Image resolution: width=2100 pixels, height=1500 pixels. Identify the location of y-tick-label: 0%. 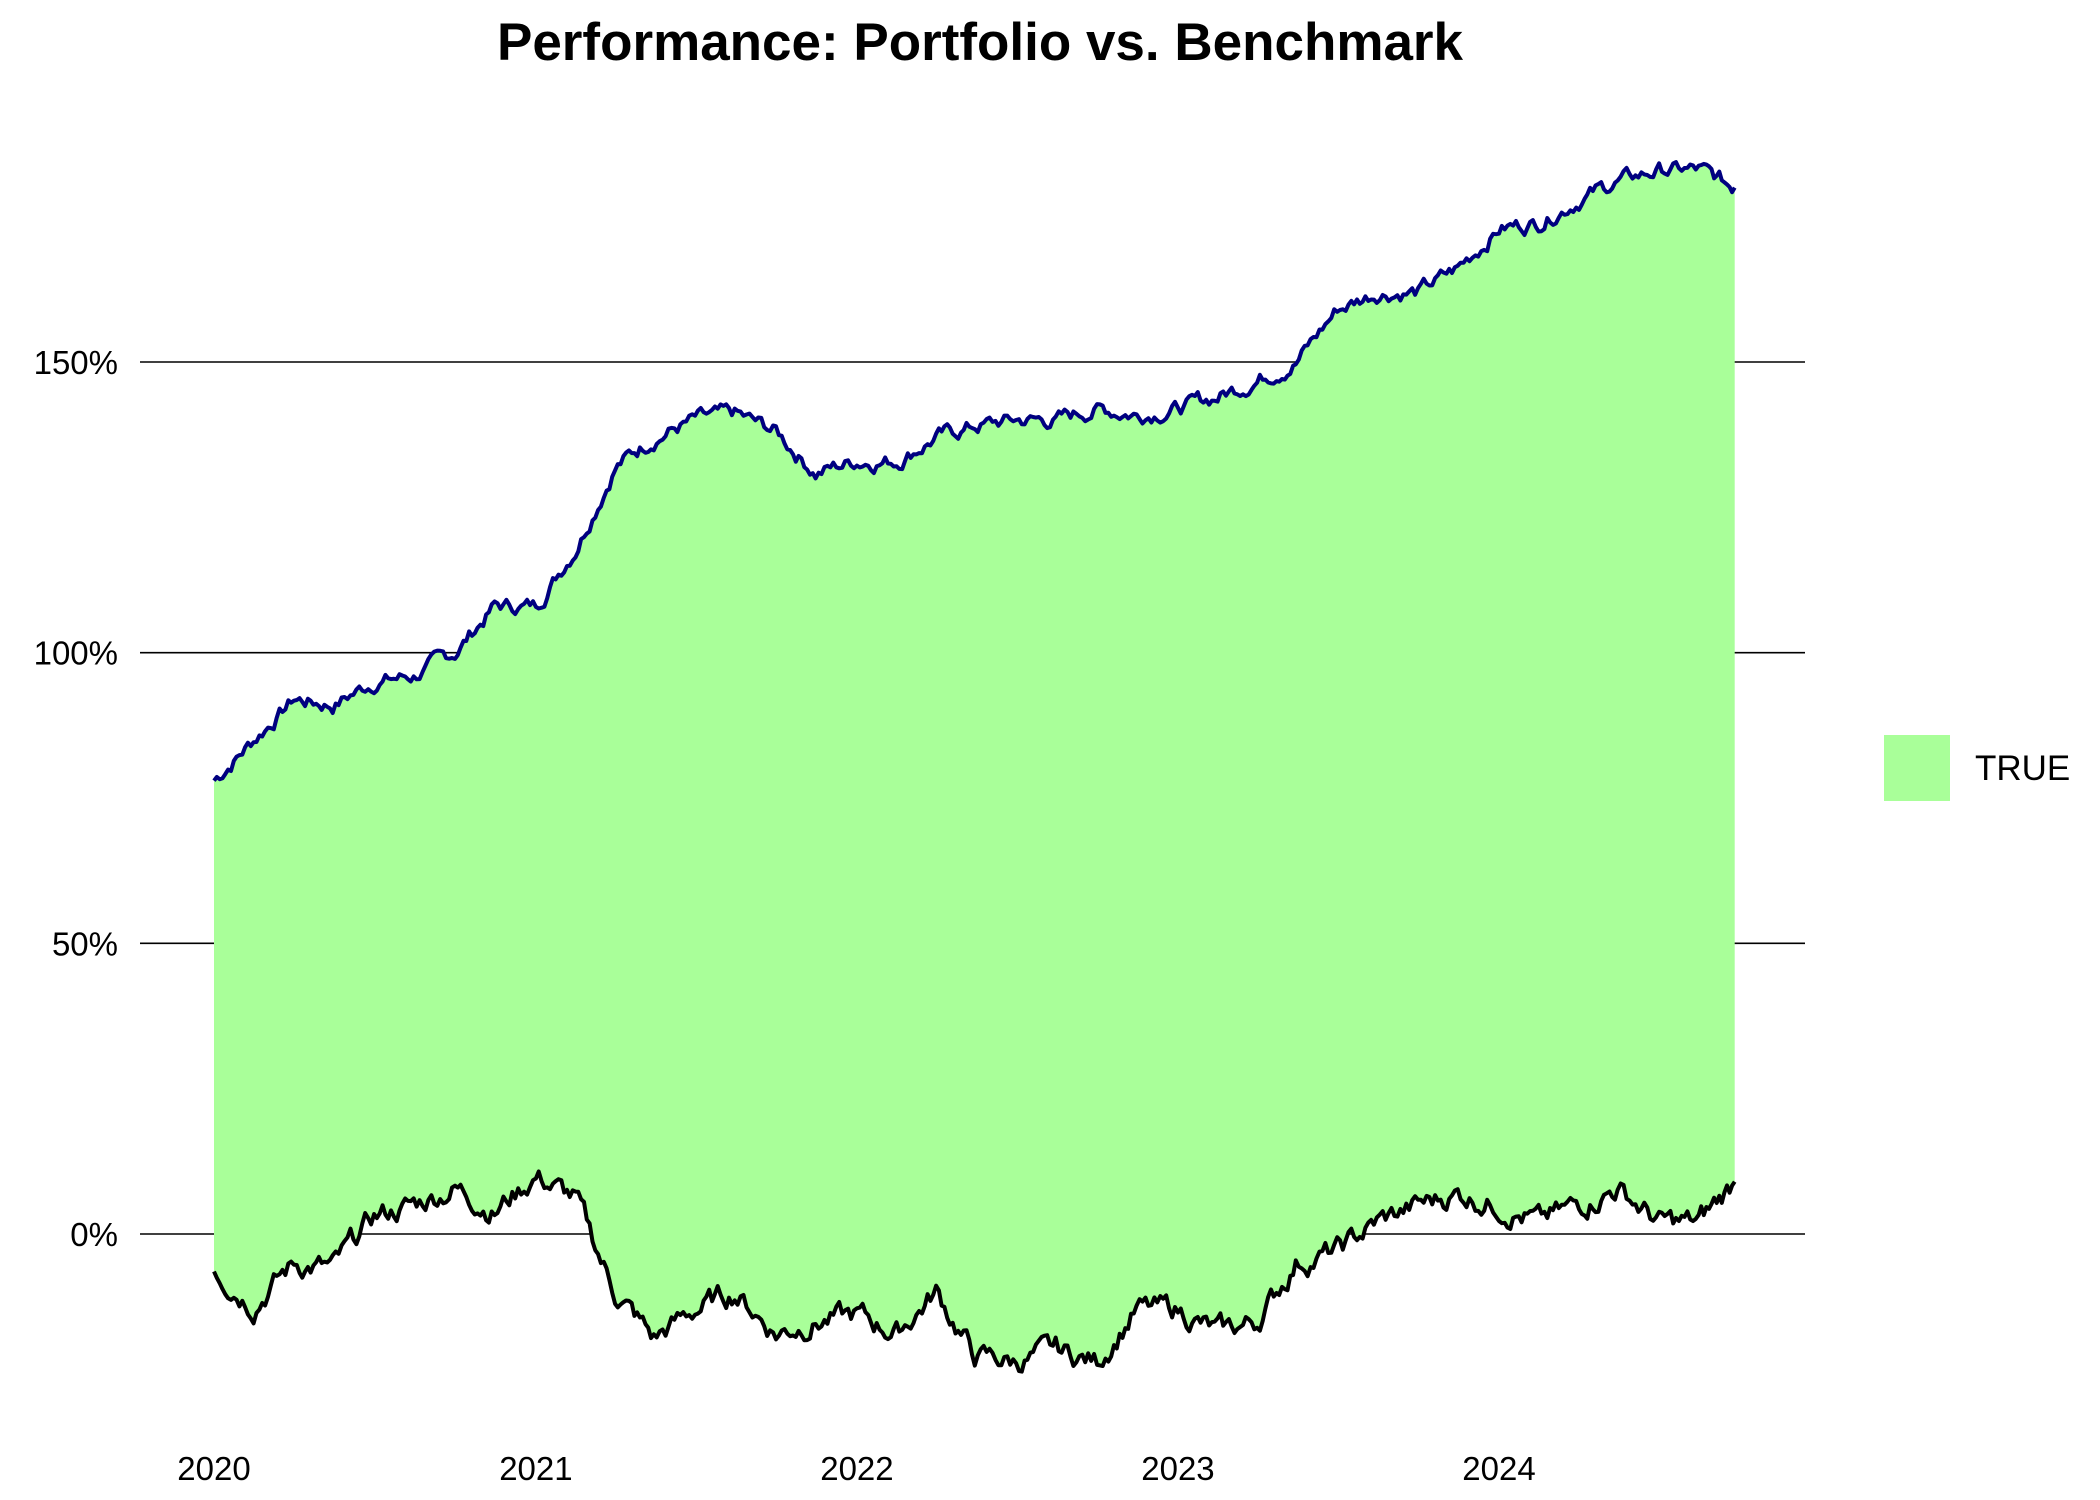
(94, 1234).